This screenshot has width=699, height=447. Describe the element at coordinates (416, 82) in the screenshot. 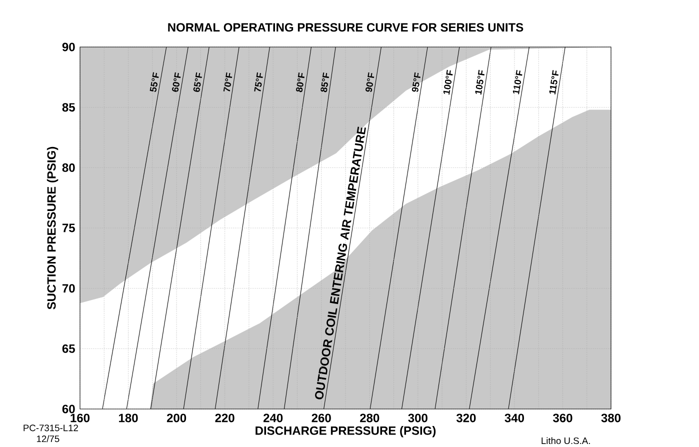

I see `text: 95°F` at that location.